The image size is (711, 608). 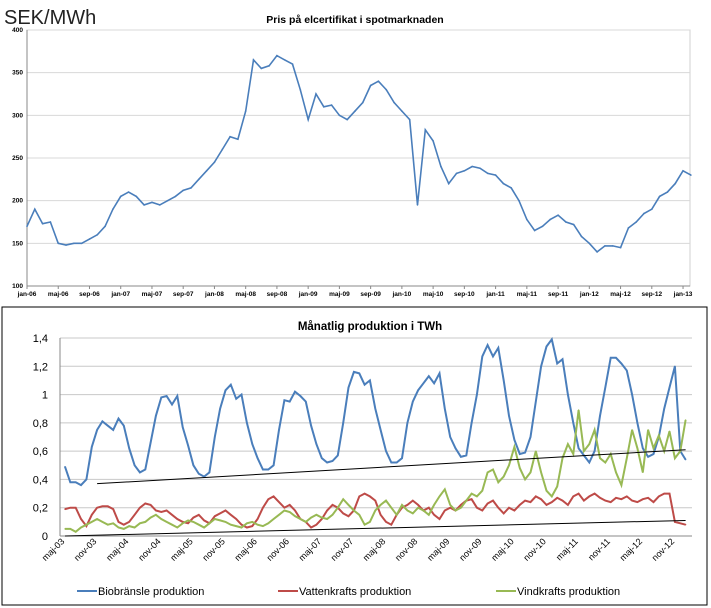 I want to click on x-tick-label: maj-04, so click(x=117, y=549).